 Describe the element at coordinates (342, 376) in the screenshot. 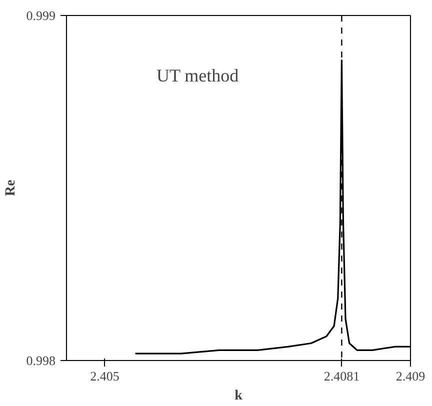

I see `x-tick-label: 2.4081` at that location.